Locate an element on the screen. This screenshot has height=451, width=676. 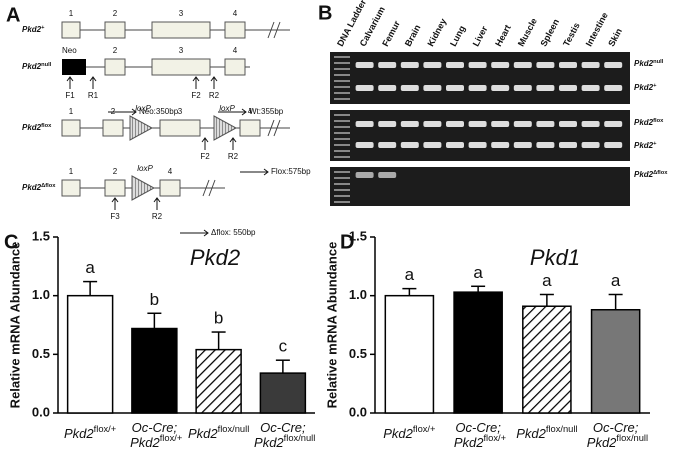
product-label: Flox:575bp is located at coordinates (291, 171).